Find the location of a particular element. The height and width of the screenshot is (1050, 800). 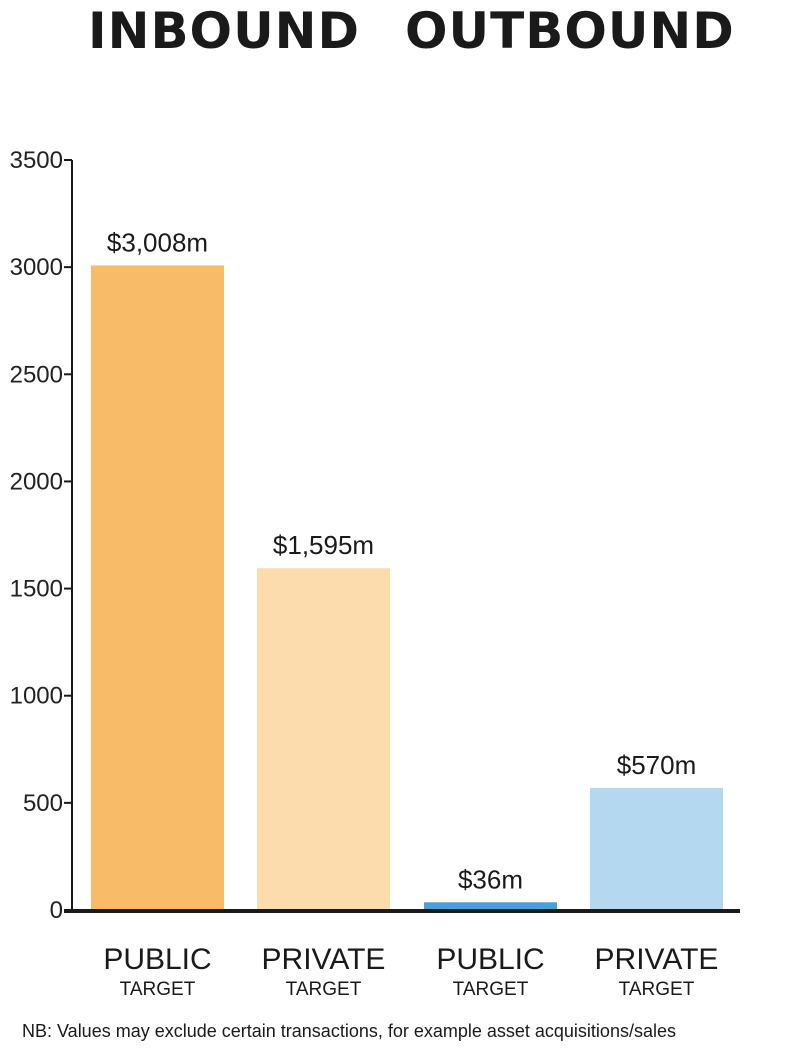

y-tick-label: 500 is located at coordinates (43, 803).